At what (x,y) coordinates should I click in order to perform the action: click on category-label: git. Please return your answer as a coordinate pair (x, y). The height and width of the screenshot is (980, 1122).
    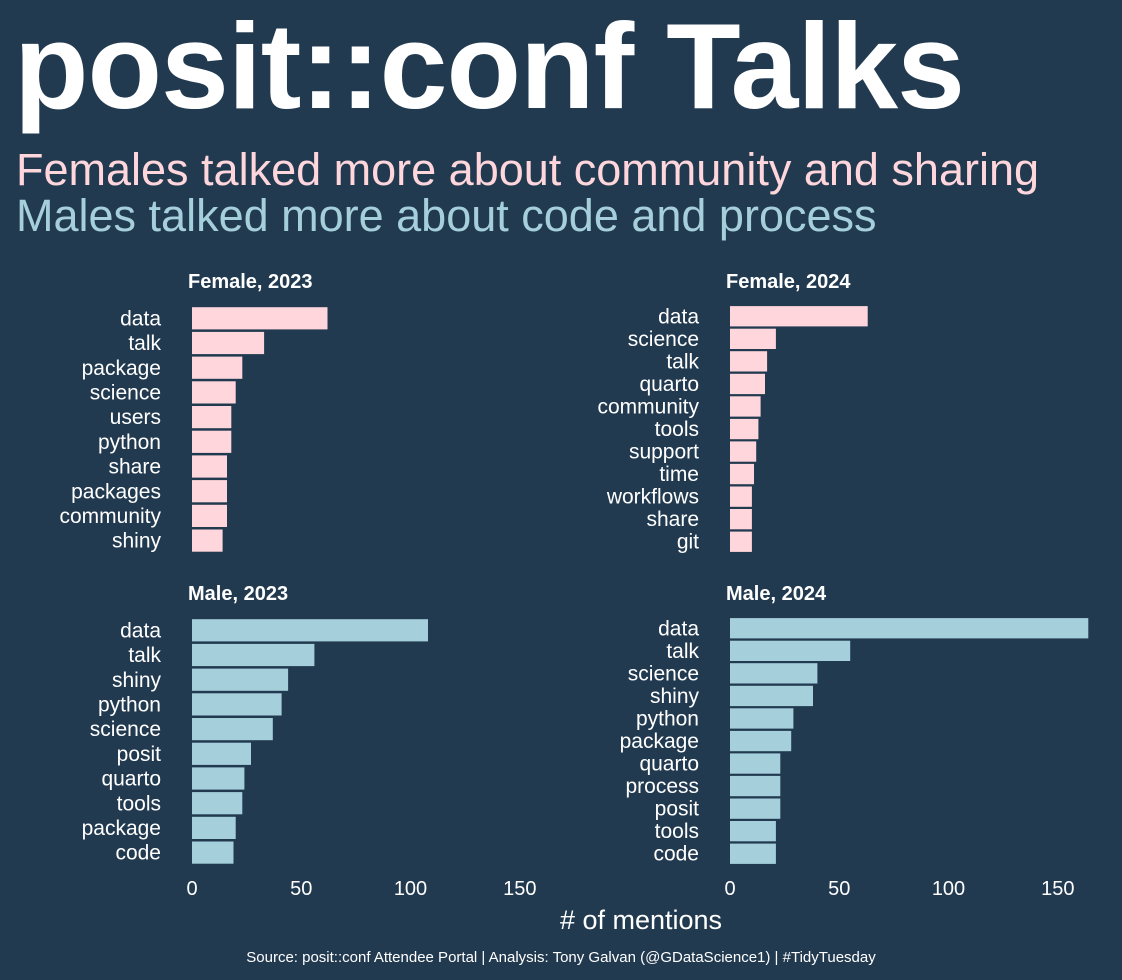
    Looking at the image, I should click on (688, 542).